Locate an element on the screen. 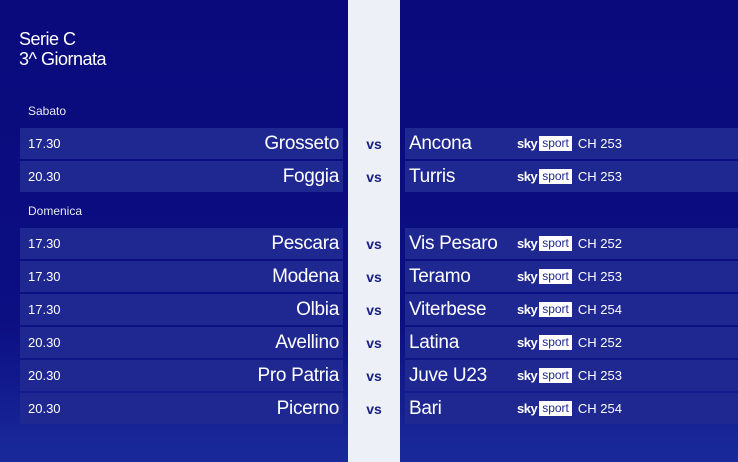 The image size is (738, 462). away-team: Turris is located at coordinates (432, 176).